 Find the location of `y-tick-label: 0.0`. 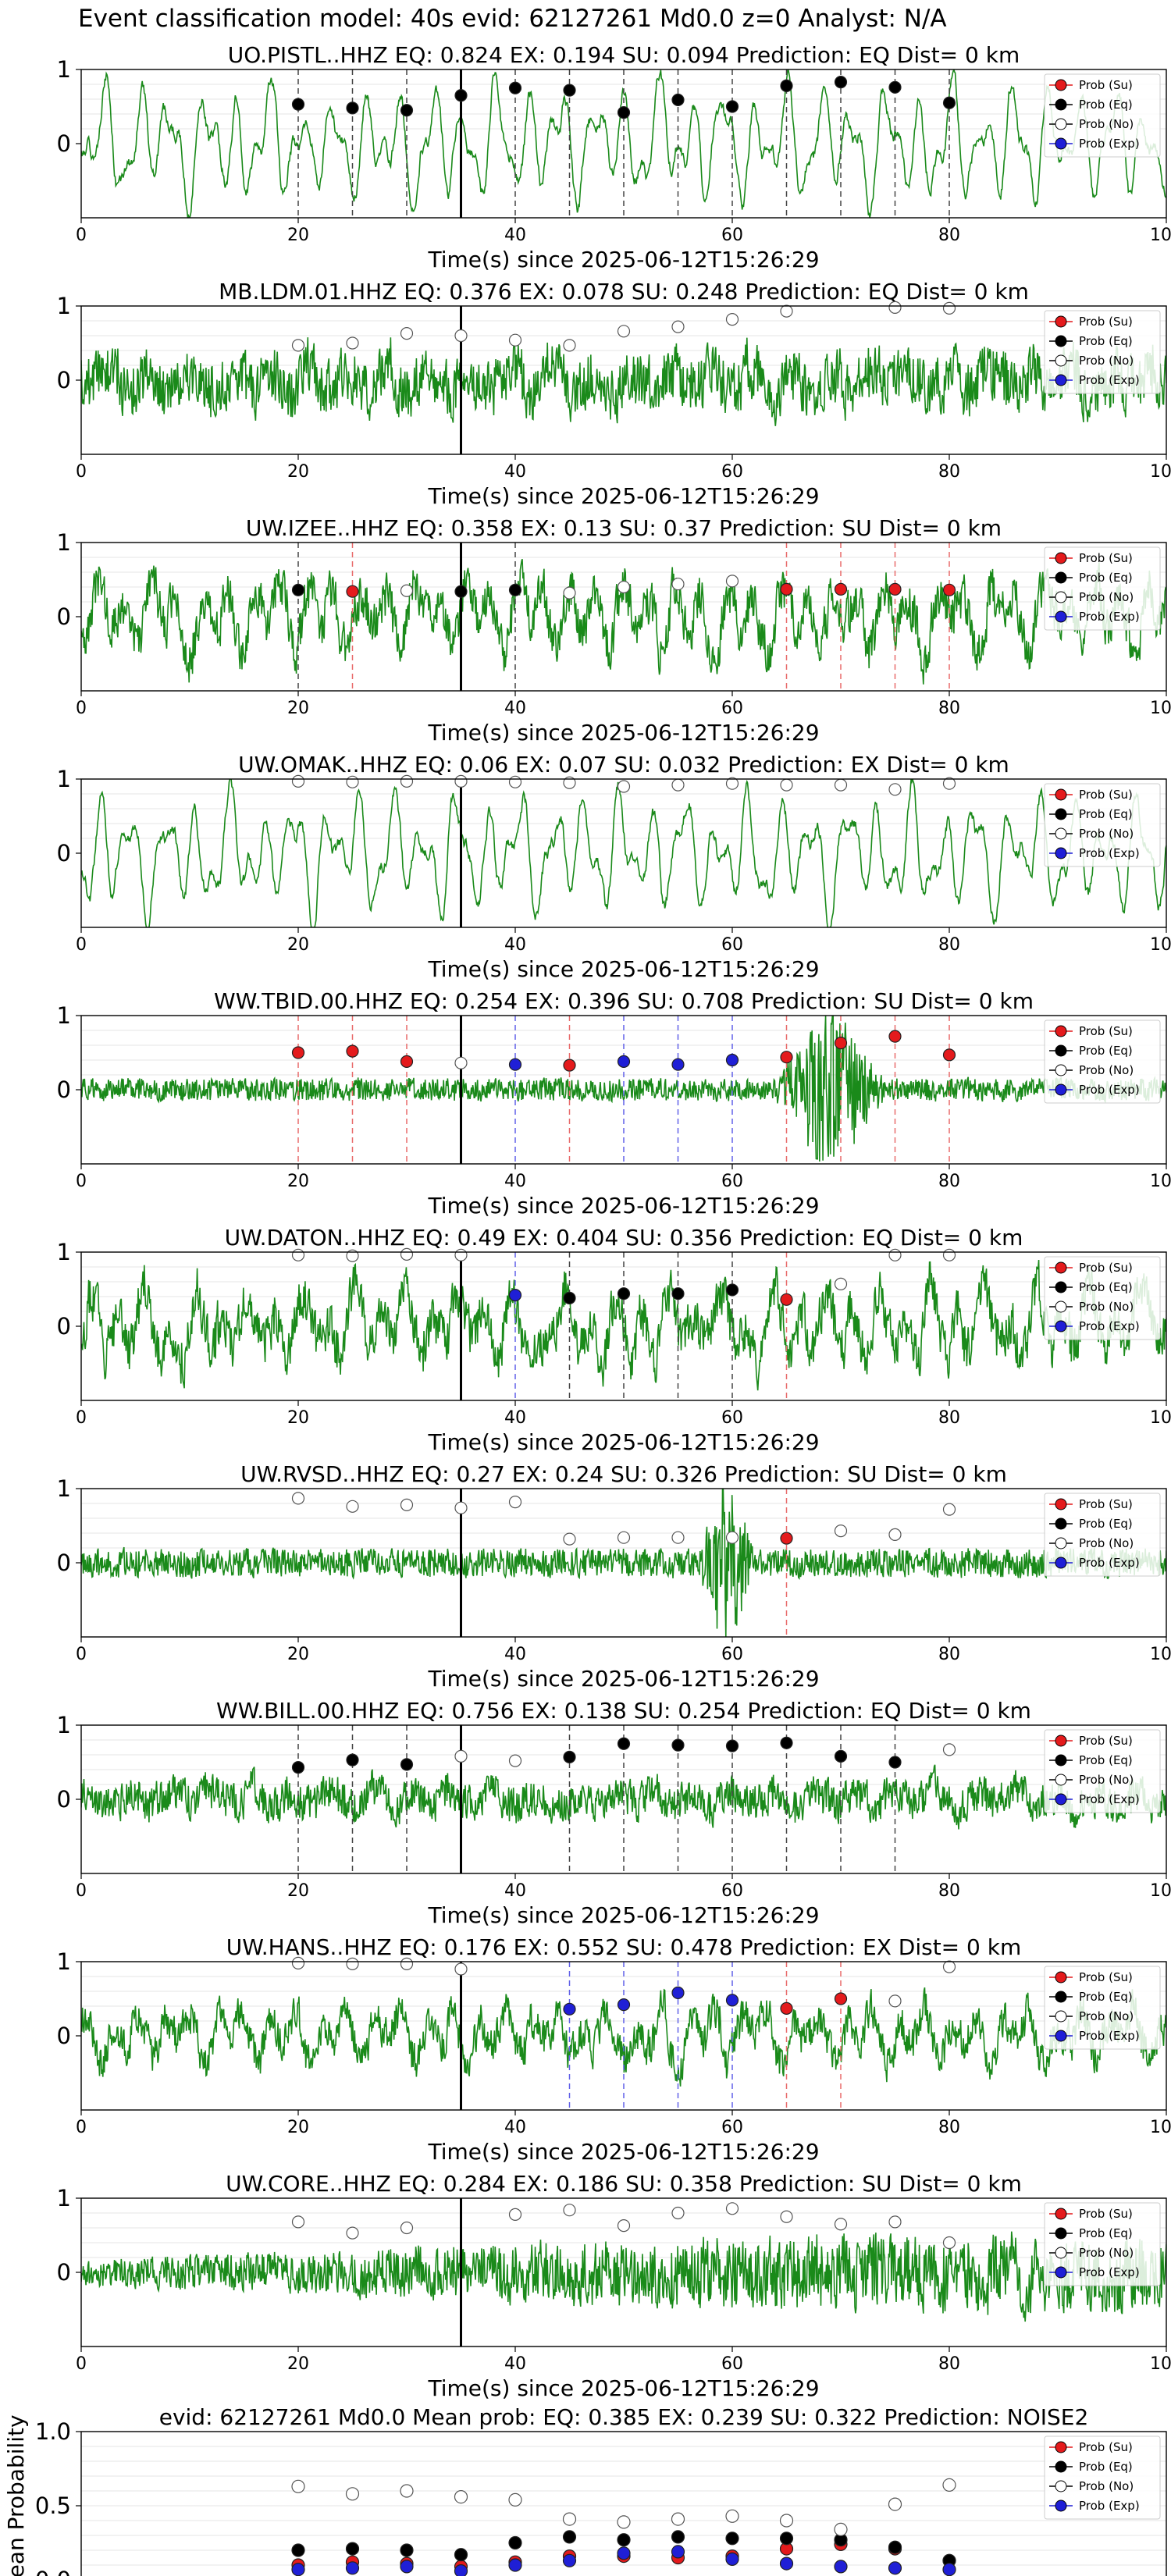

y-tick-label: 0.0 is located at coordinates (53, 2571).